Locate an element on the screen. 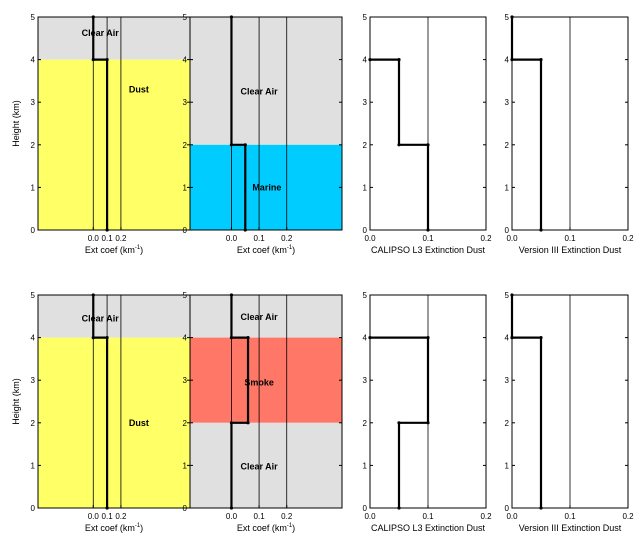 This screenshot has width=635, height=538. x-axis-label: CALIPSO L3 Extinction Dust is located at coordinates (428, 250).